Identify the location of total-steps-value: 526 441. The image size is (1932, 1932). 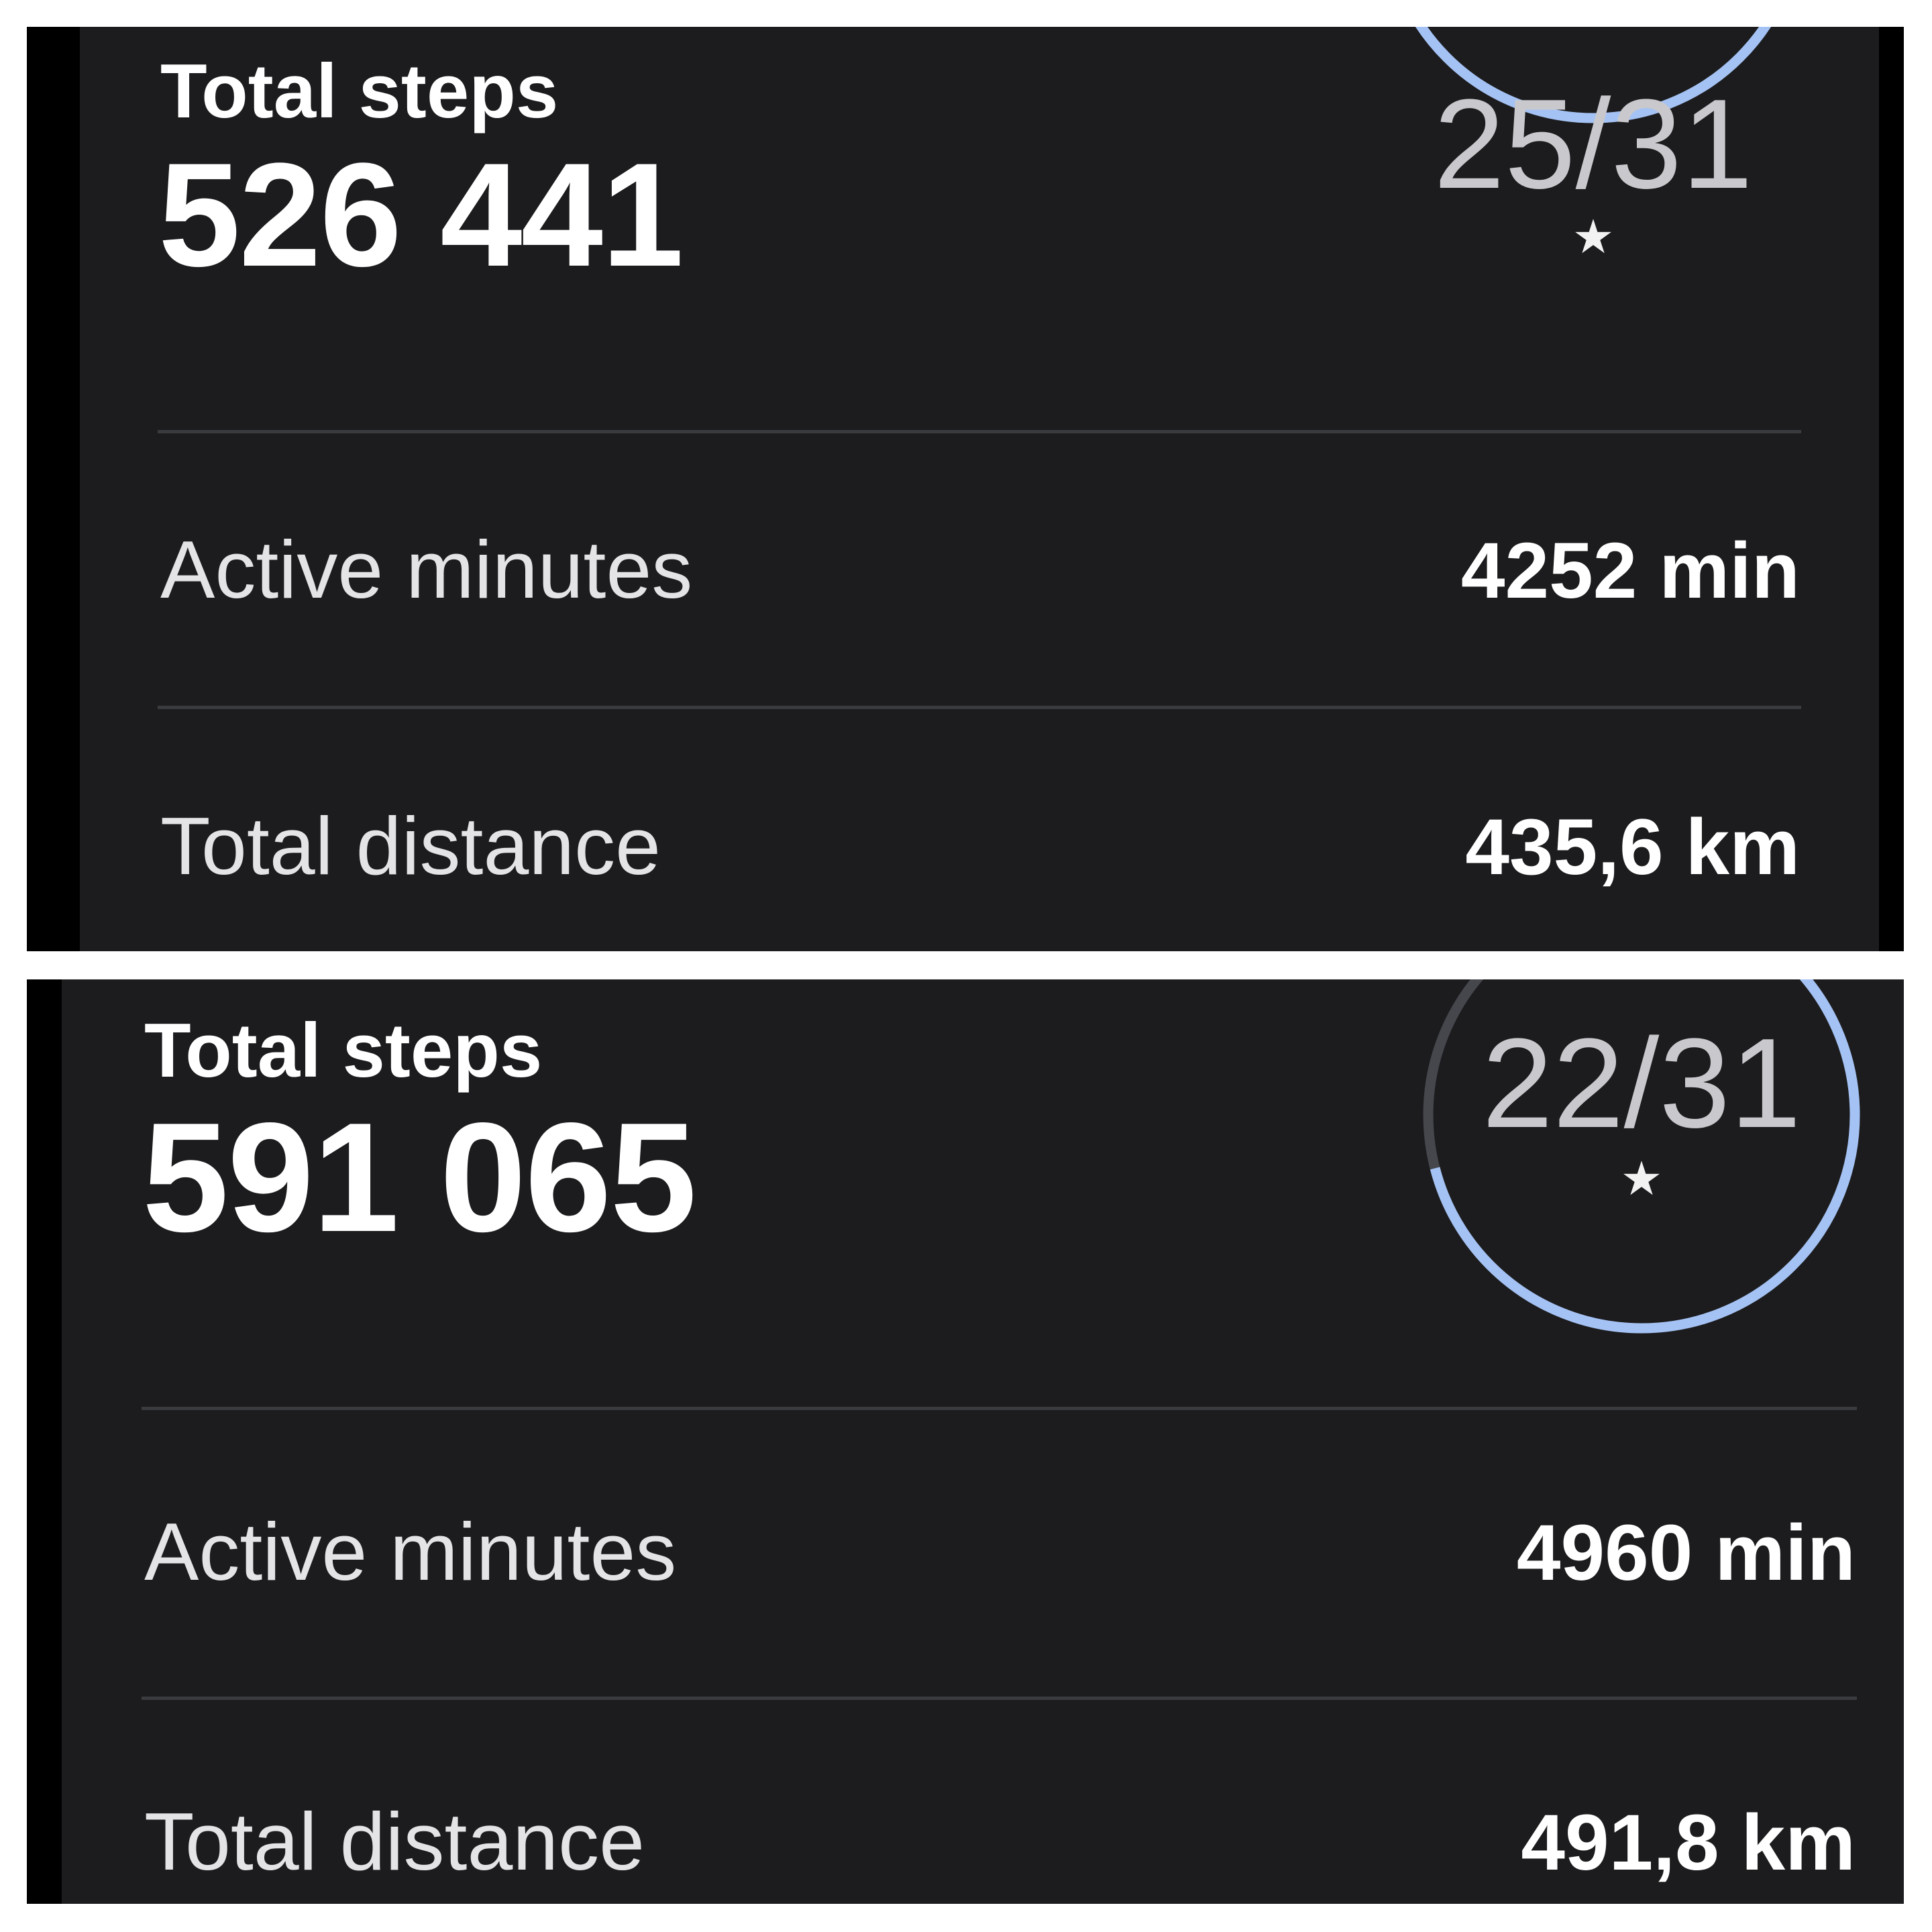
(421, 214).